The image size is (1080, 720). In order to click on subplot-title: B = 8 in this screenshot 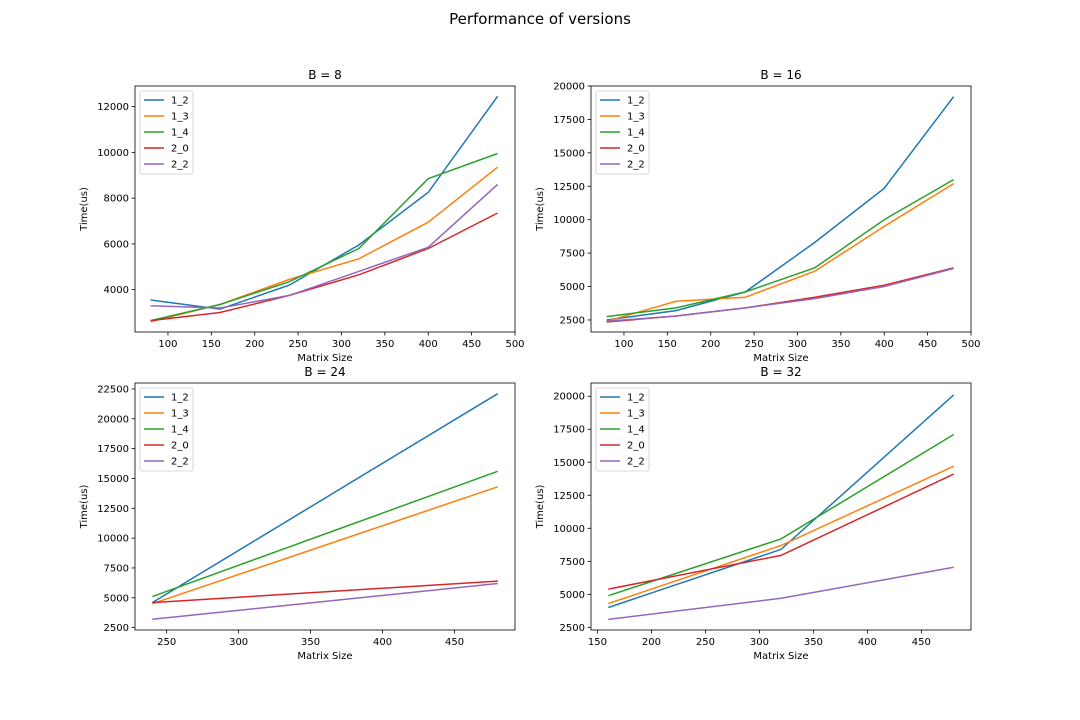, I will do `click(325, 75)`.